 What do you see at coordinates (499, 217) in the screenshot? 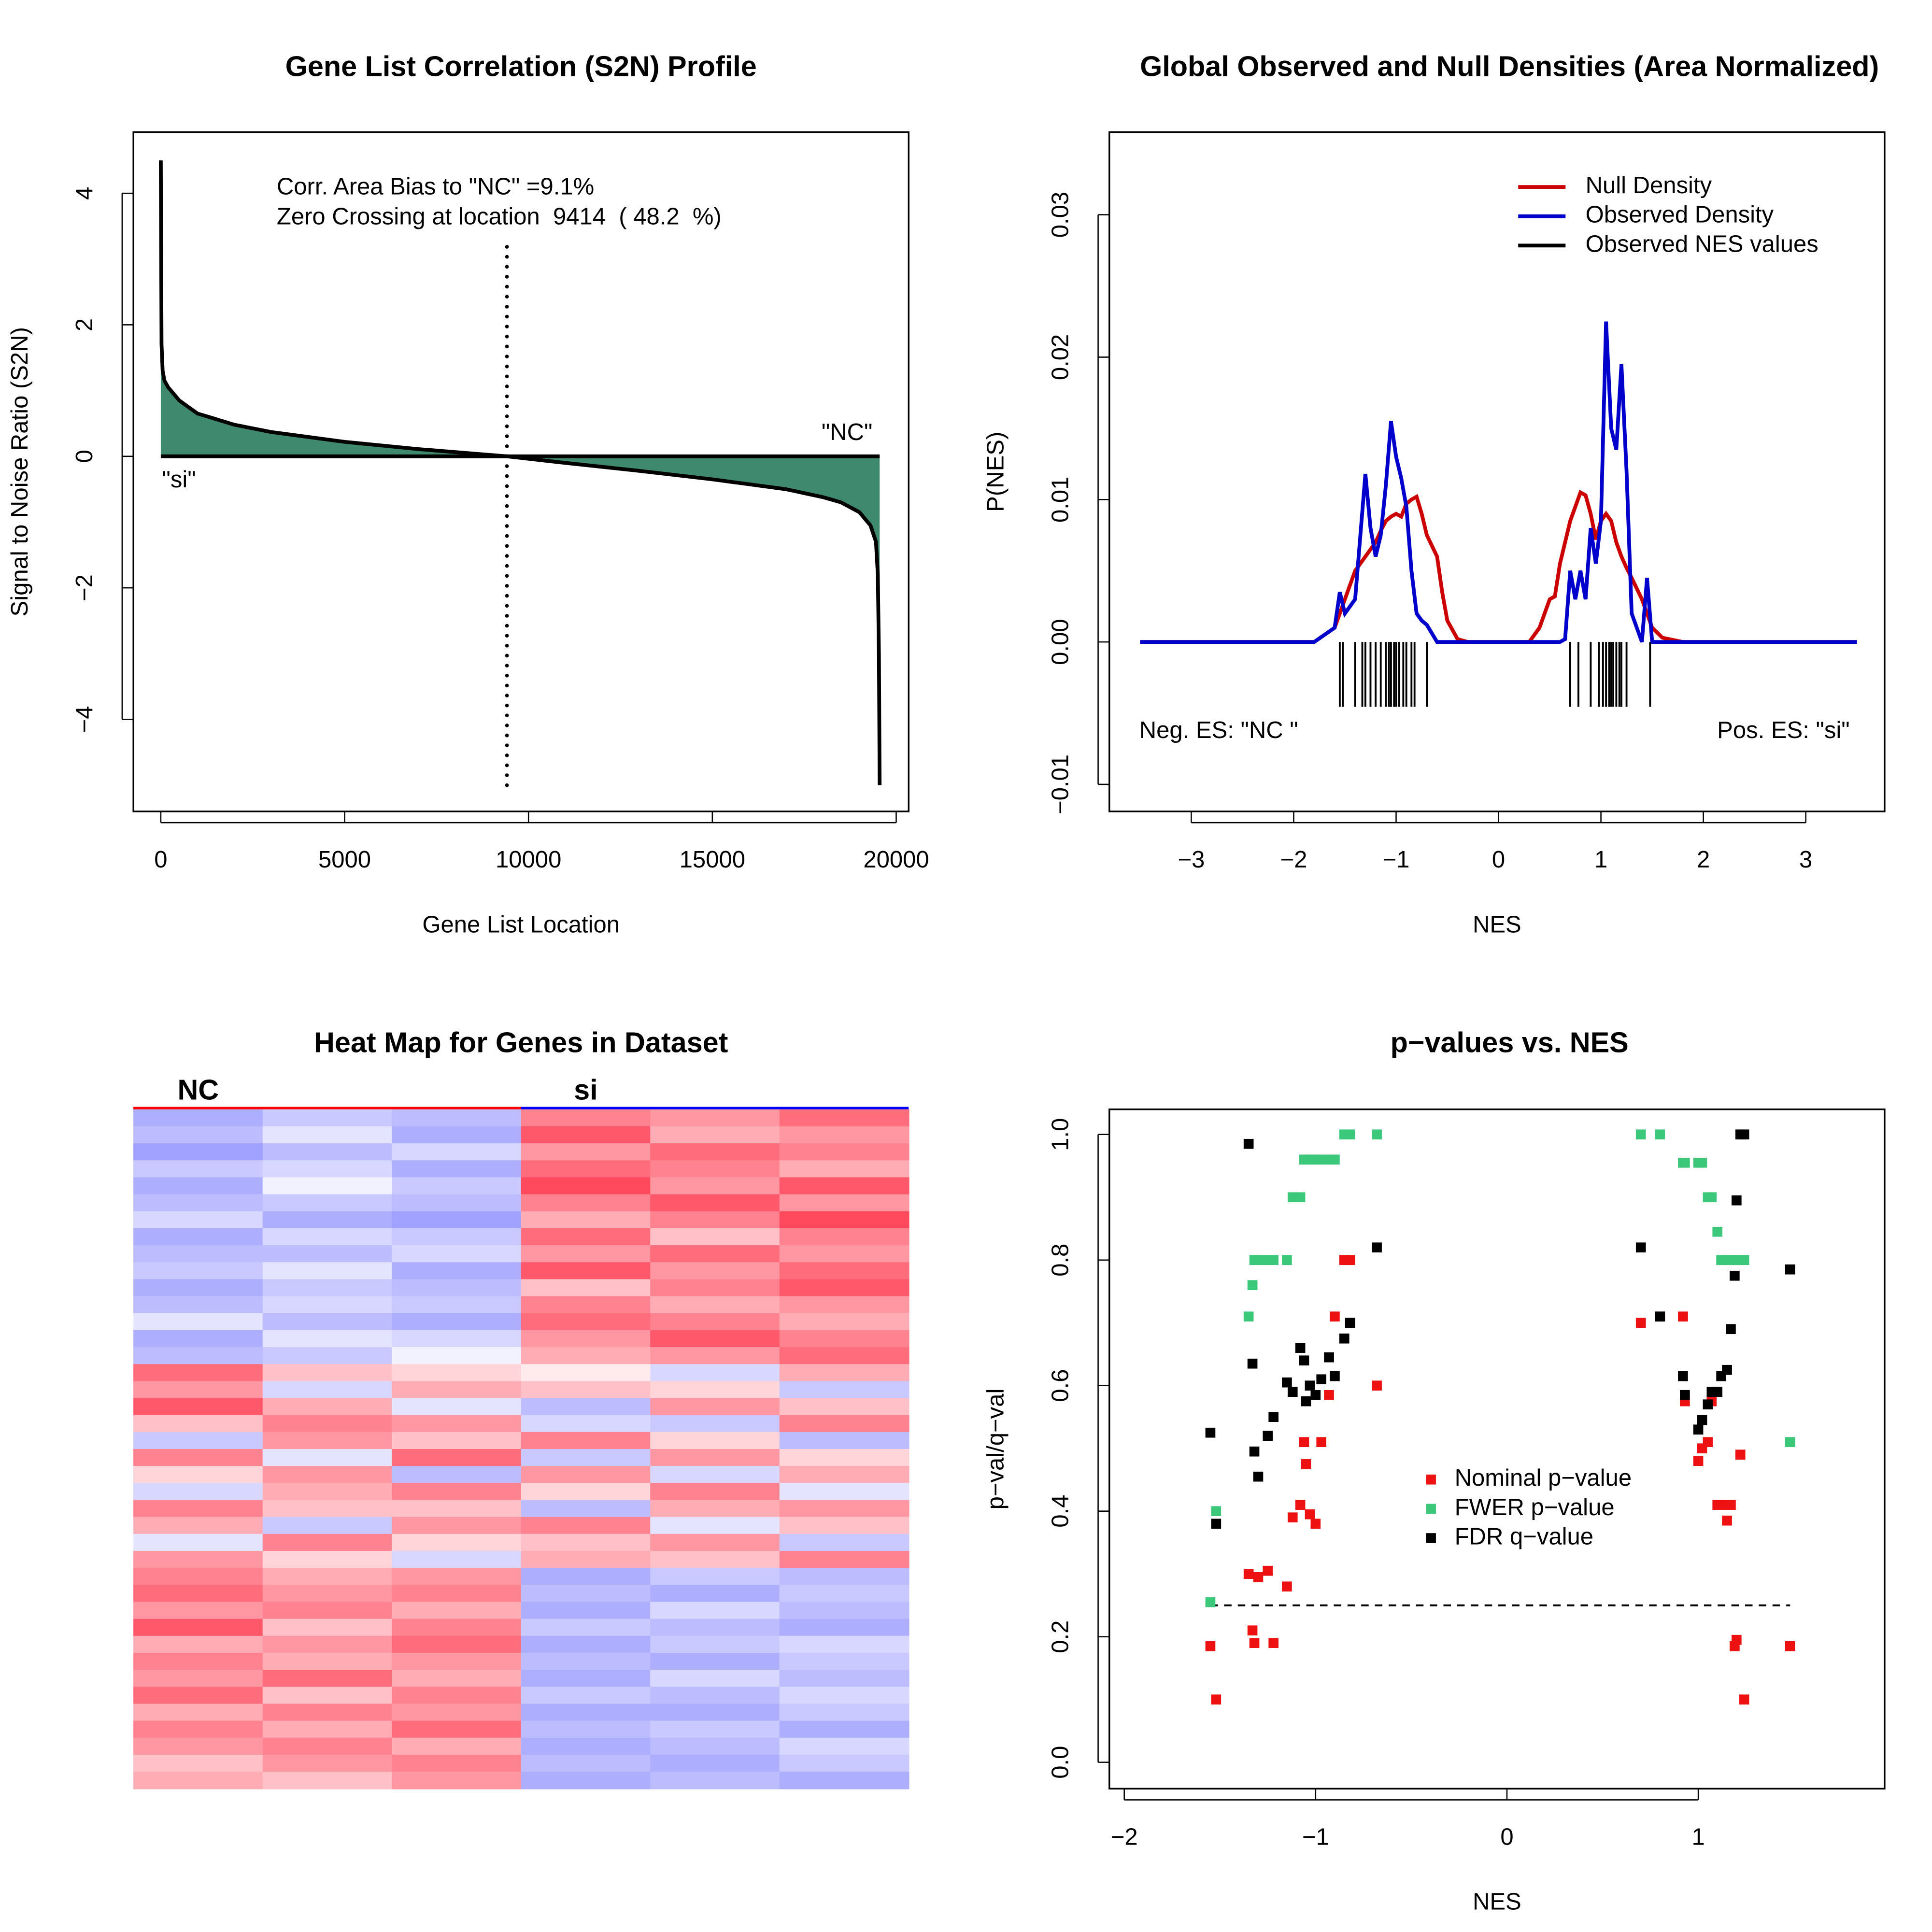
I see `annotation: Zero Crossing at location 9414 ( 48.2 %)` at bounding box center [499, 217].